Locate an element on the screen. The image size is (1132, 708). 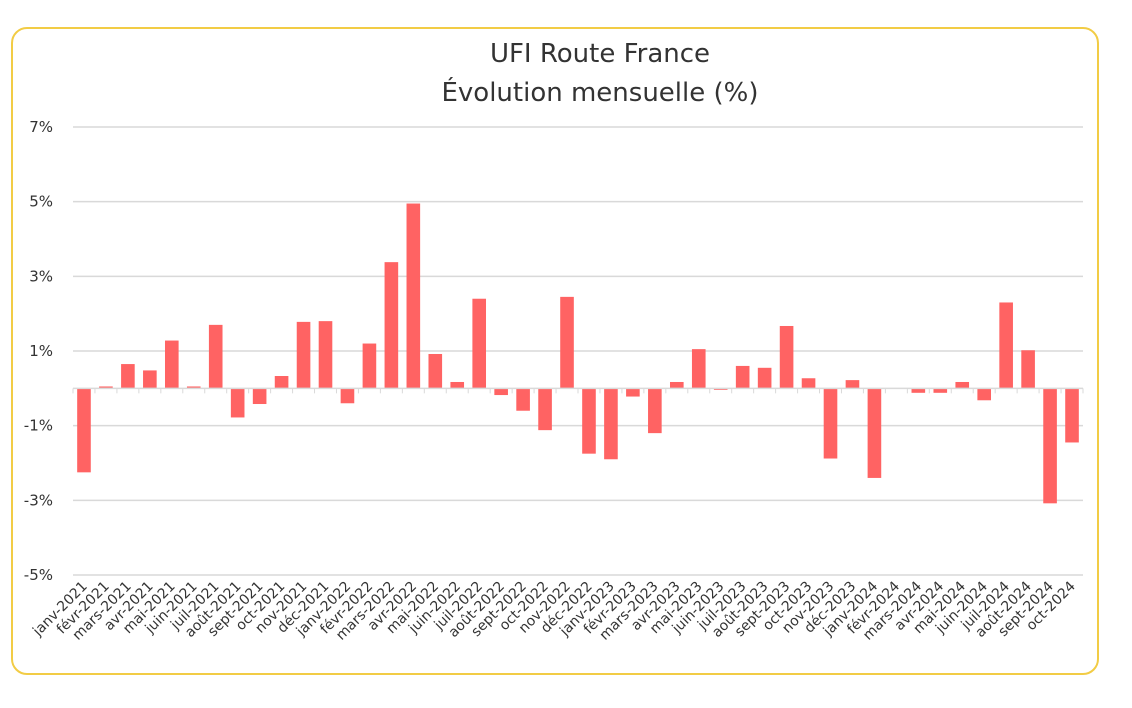
chart-title: UFI Route France is located at coordinates (600, 54).